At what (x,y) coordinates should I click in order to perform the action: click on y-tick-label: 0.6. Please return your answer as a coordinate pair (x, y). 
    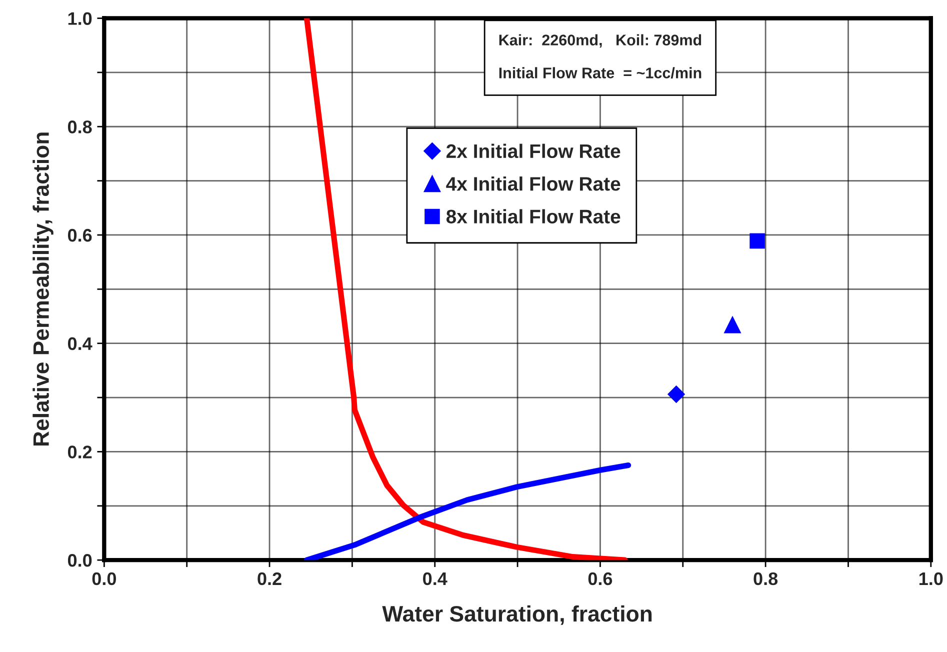
    Looking at the image, I should click on (80, 235).